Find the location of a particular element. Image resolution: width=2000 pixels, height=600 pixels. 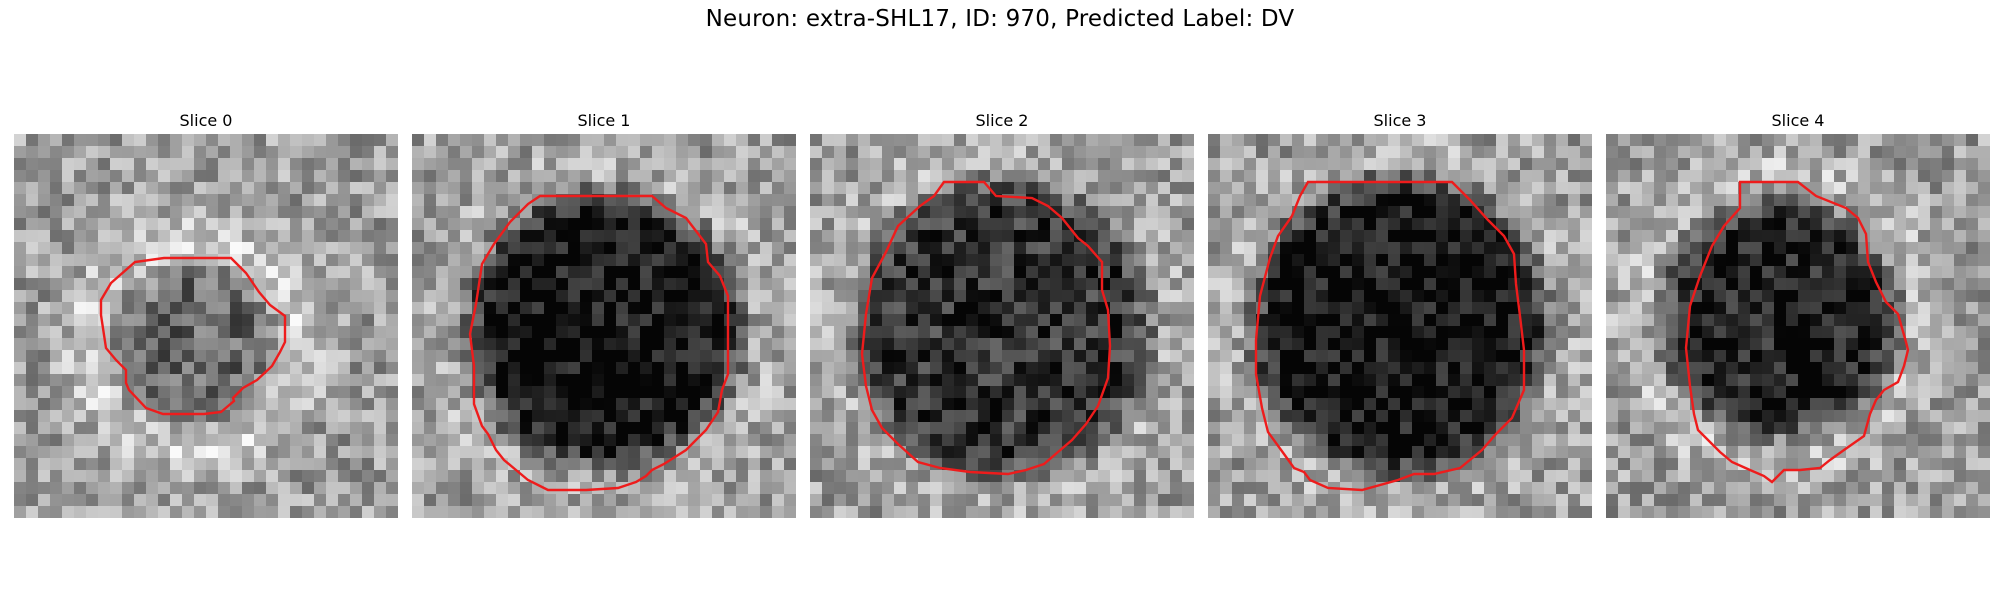

slice-panel-2: Slice 2 is located at coordinates (1002, 313).